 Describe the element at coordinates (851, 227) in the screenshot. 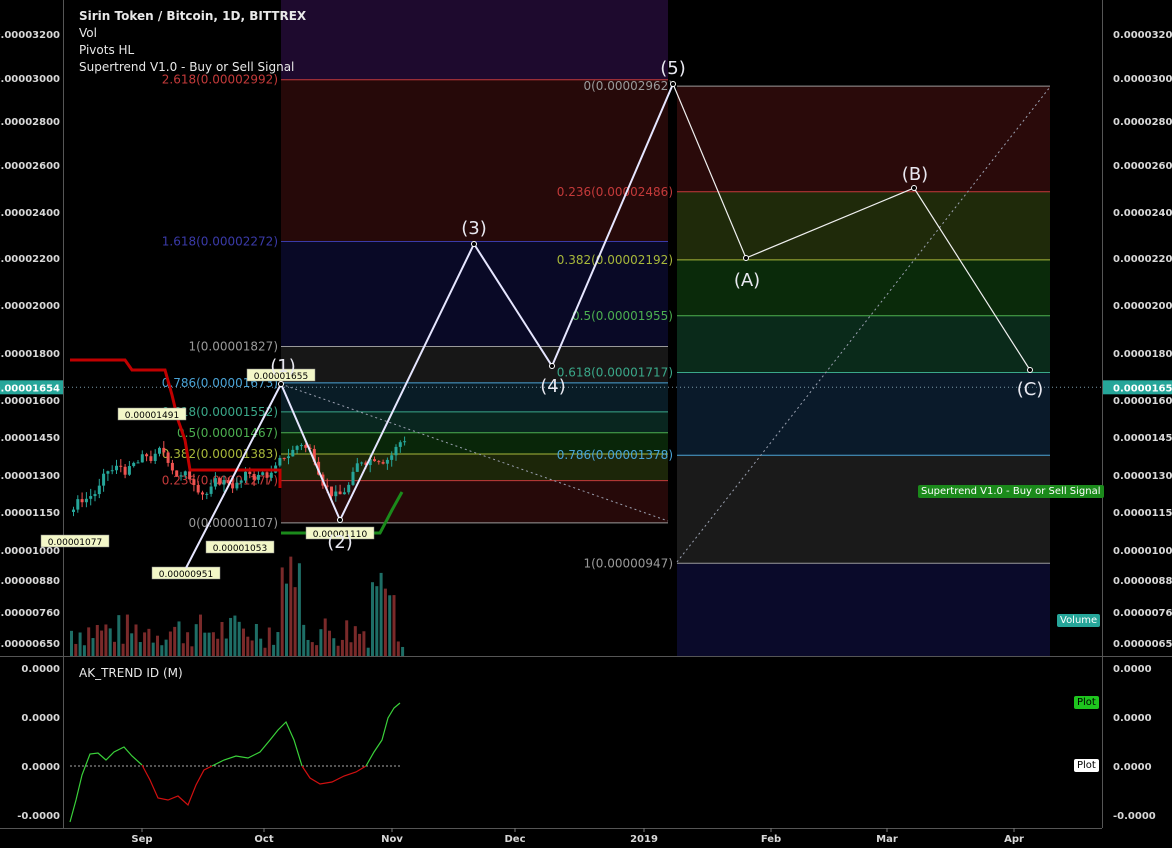

I see `corrective-wave` at that location.